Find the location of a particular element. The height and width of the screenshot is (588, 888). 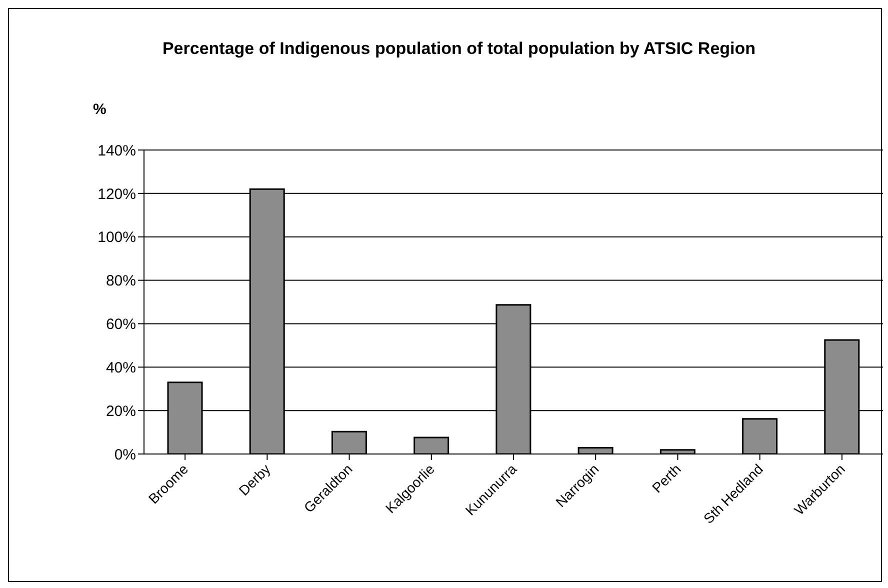

y-tick-label: 0% is located at coordinates (125, 455).